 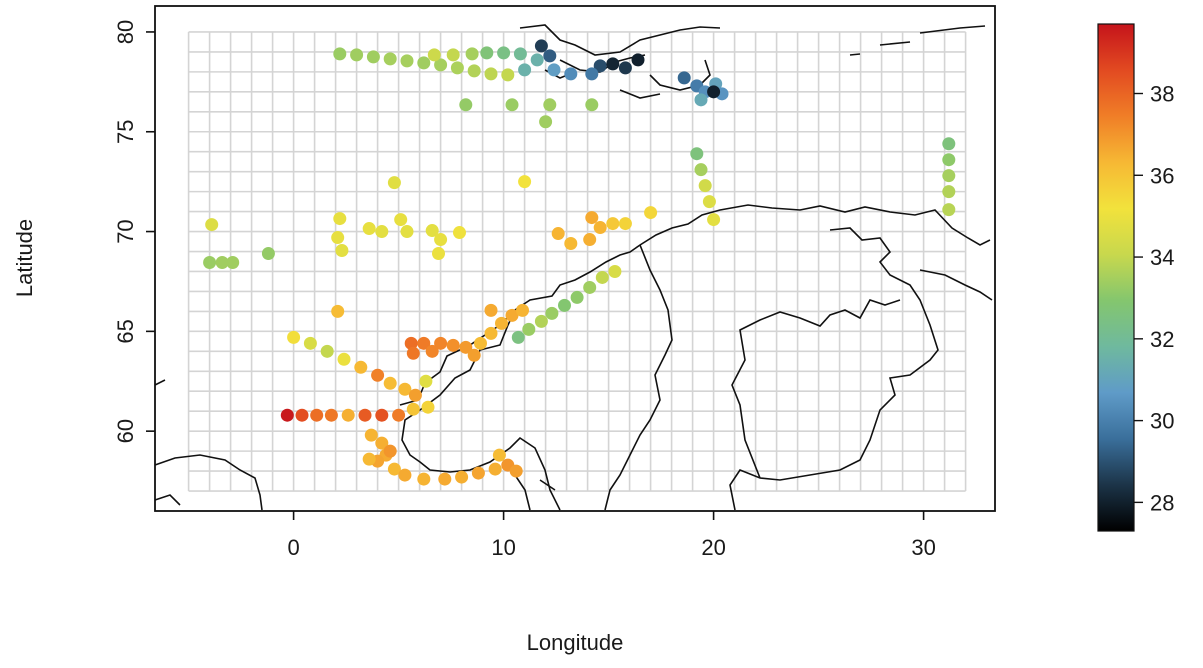 I want to click on colorbar, so click(x=1116, y=277).